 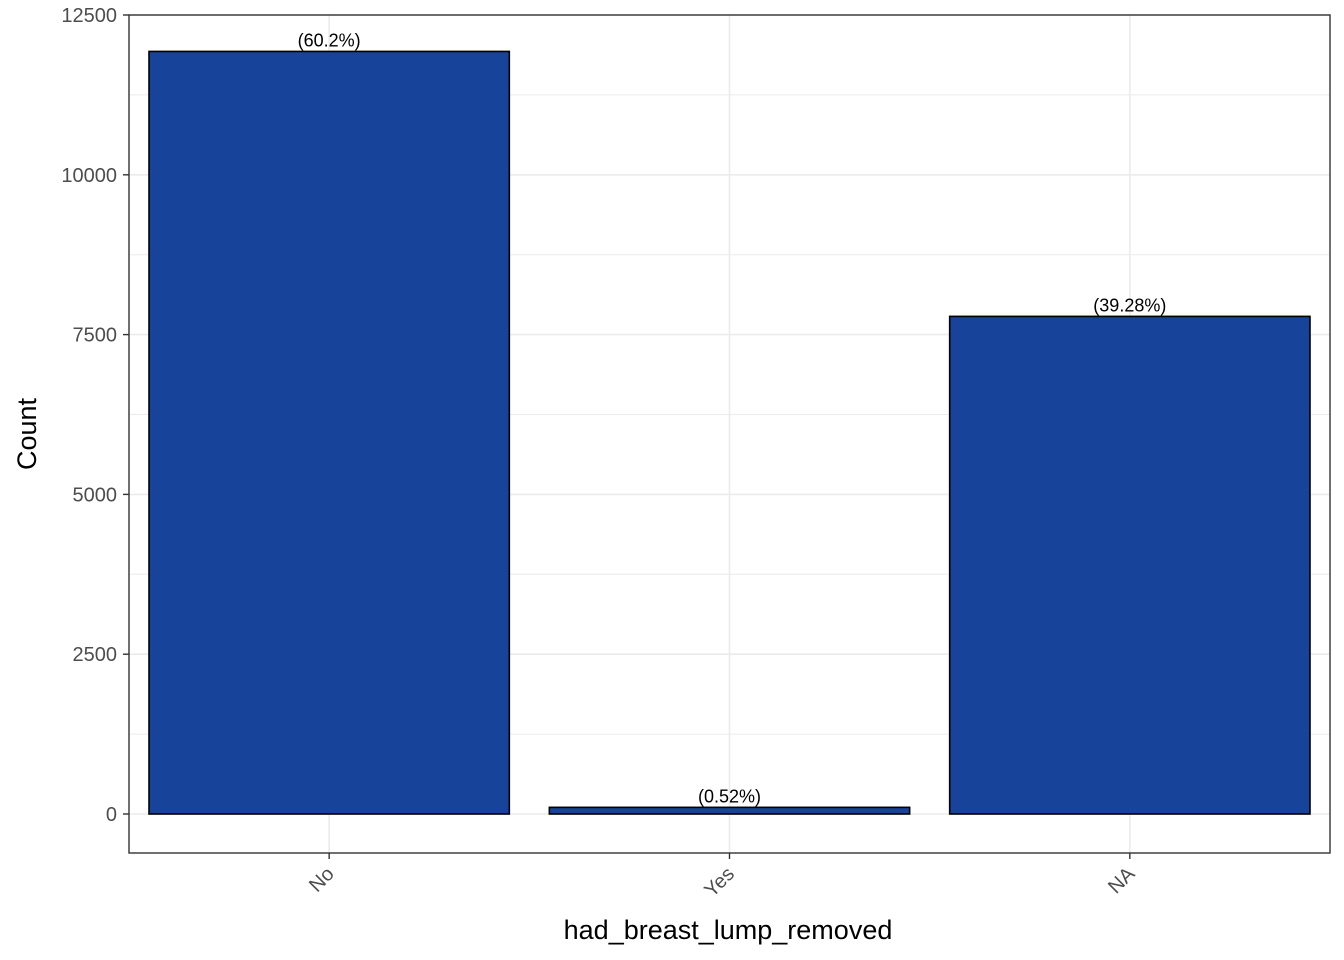 What do you see at coordinates (728, 930) in the screenshot?
I see `x-axis-title: had_breast_lump_removed` at bounding box center [728, 930].